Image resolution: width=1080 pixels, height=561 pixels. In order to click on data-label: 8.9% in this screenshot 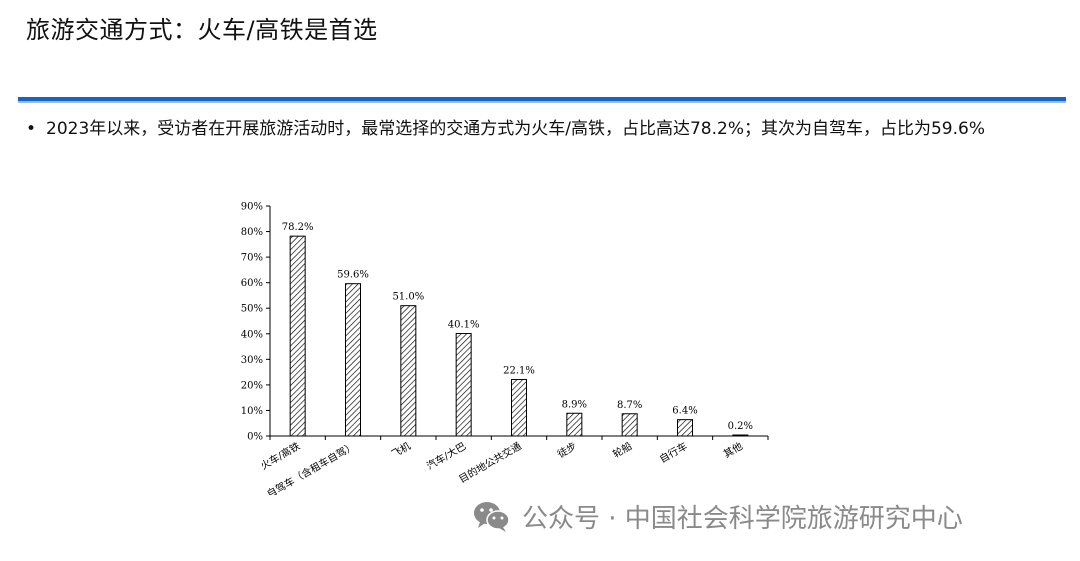, I will do `click(574, 404)`.